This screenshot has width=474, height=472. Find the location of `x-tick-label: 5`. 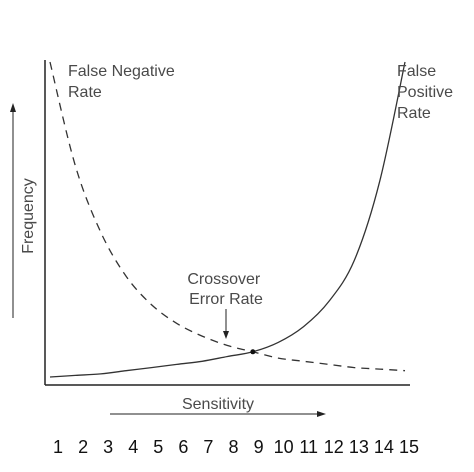

x-tick-label: 5 is located at coordinates (158, 447).